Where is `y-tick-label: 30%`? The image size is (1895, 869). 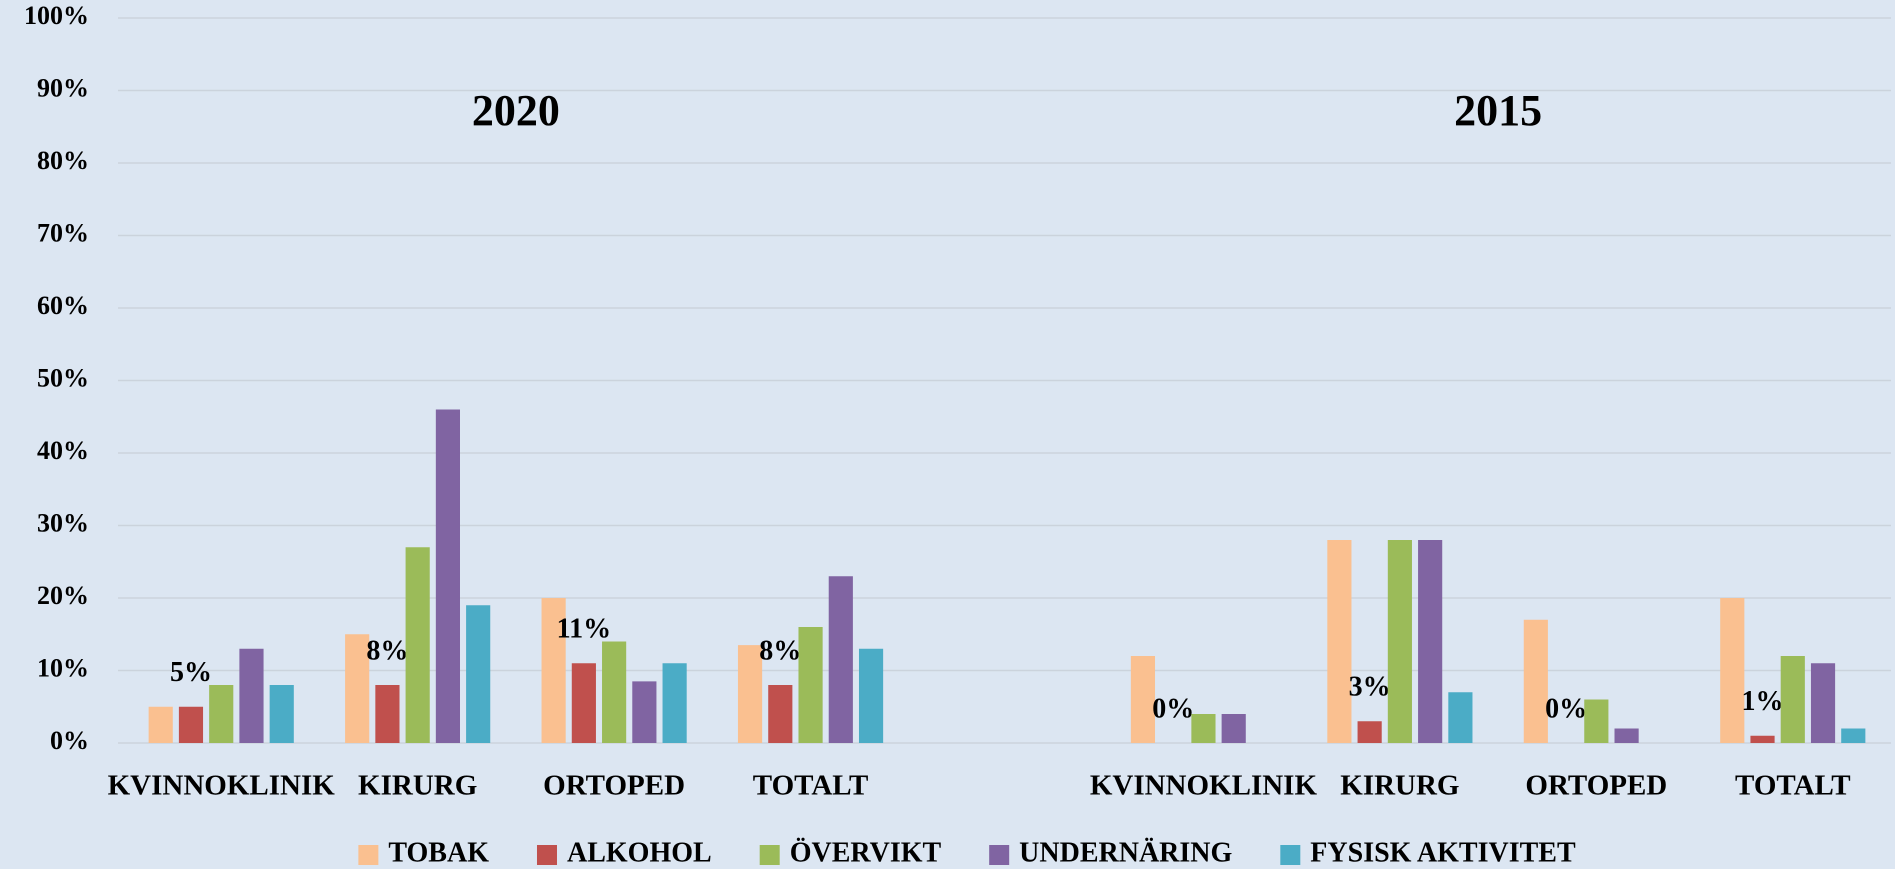
y-tick-label: 30% is located at coordinates (63, 522).